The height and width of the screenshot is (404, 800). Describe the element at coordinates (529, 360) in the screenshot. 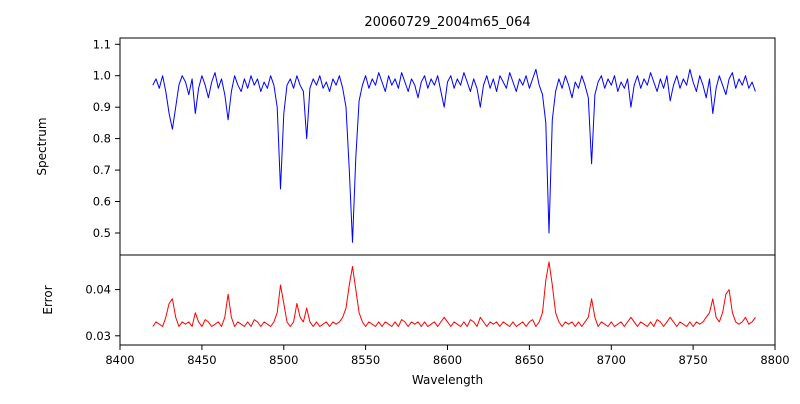

I see `x-tick-label: 8650` at that location.